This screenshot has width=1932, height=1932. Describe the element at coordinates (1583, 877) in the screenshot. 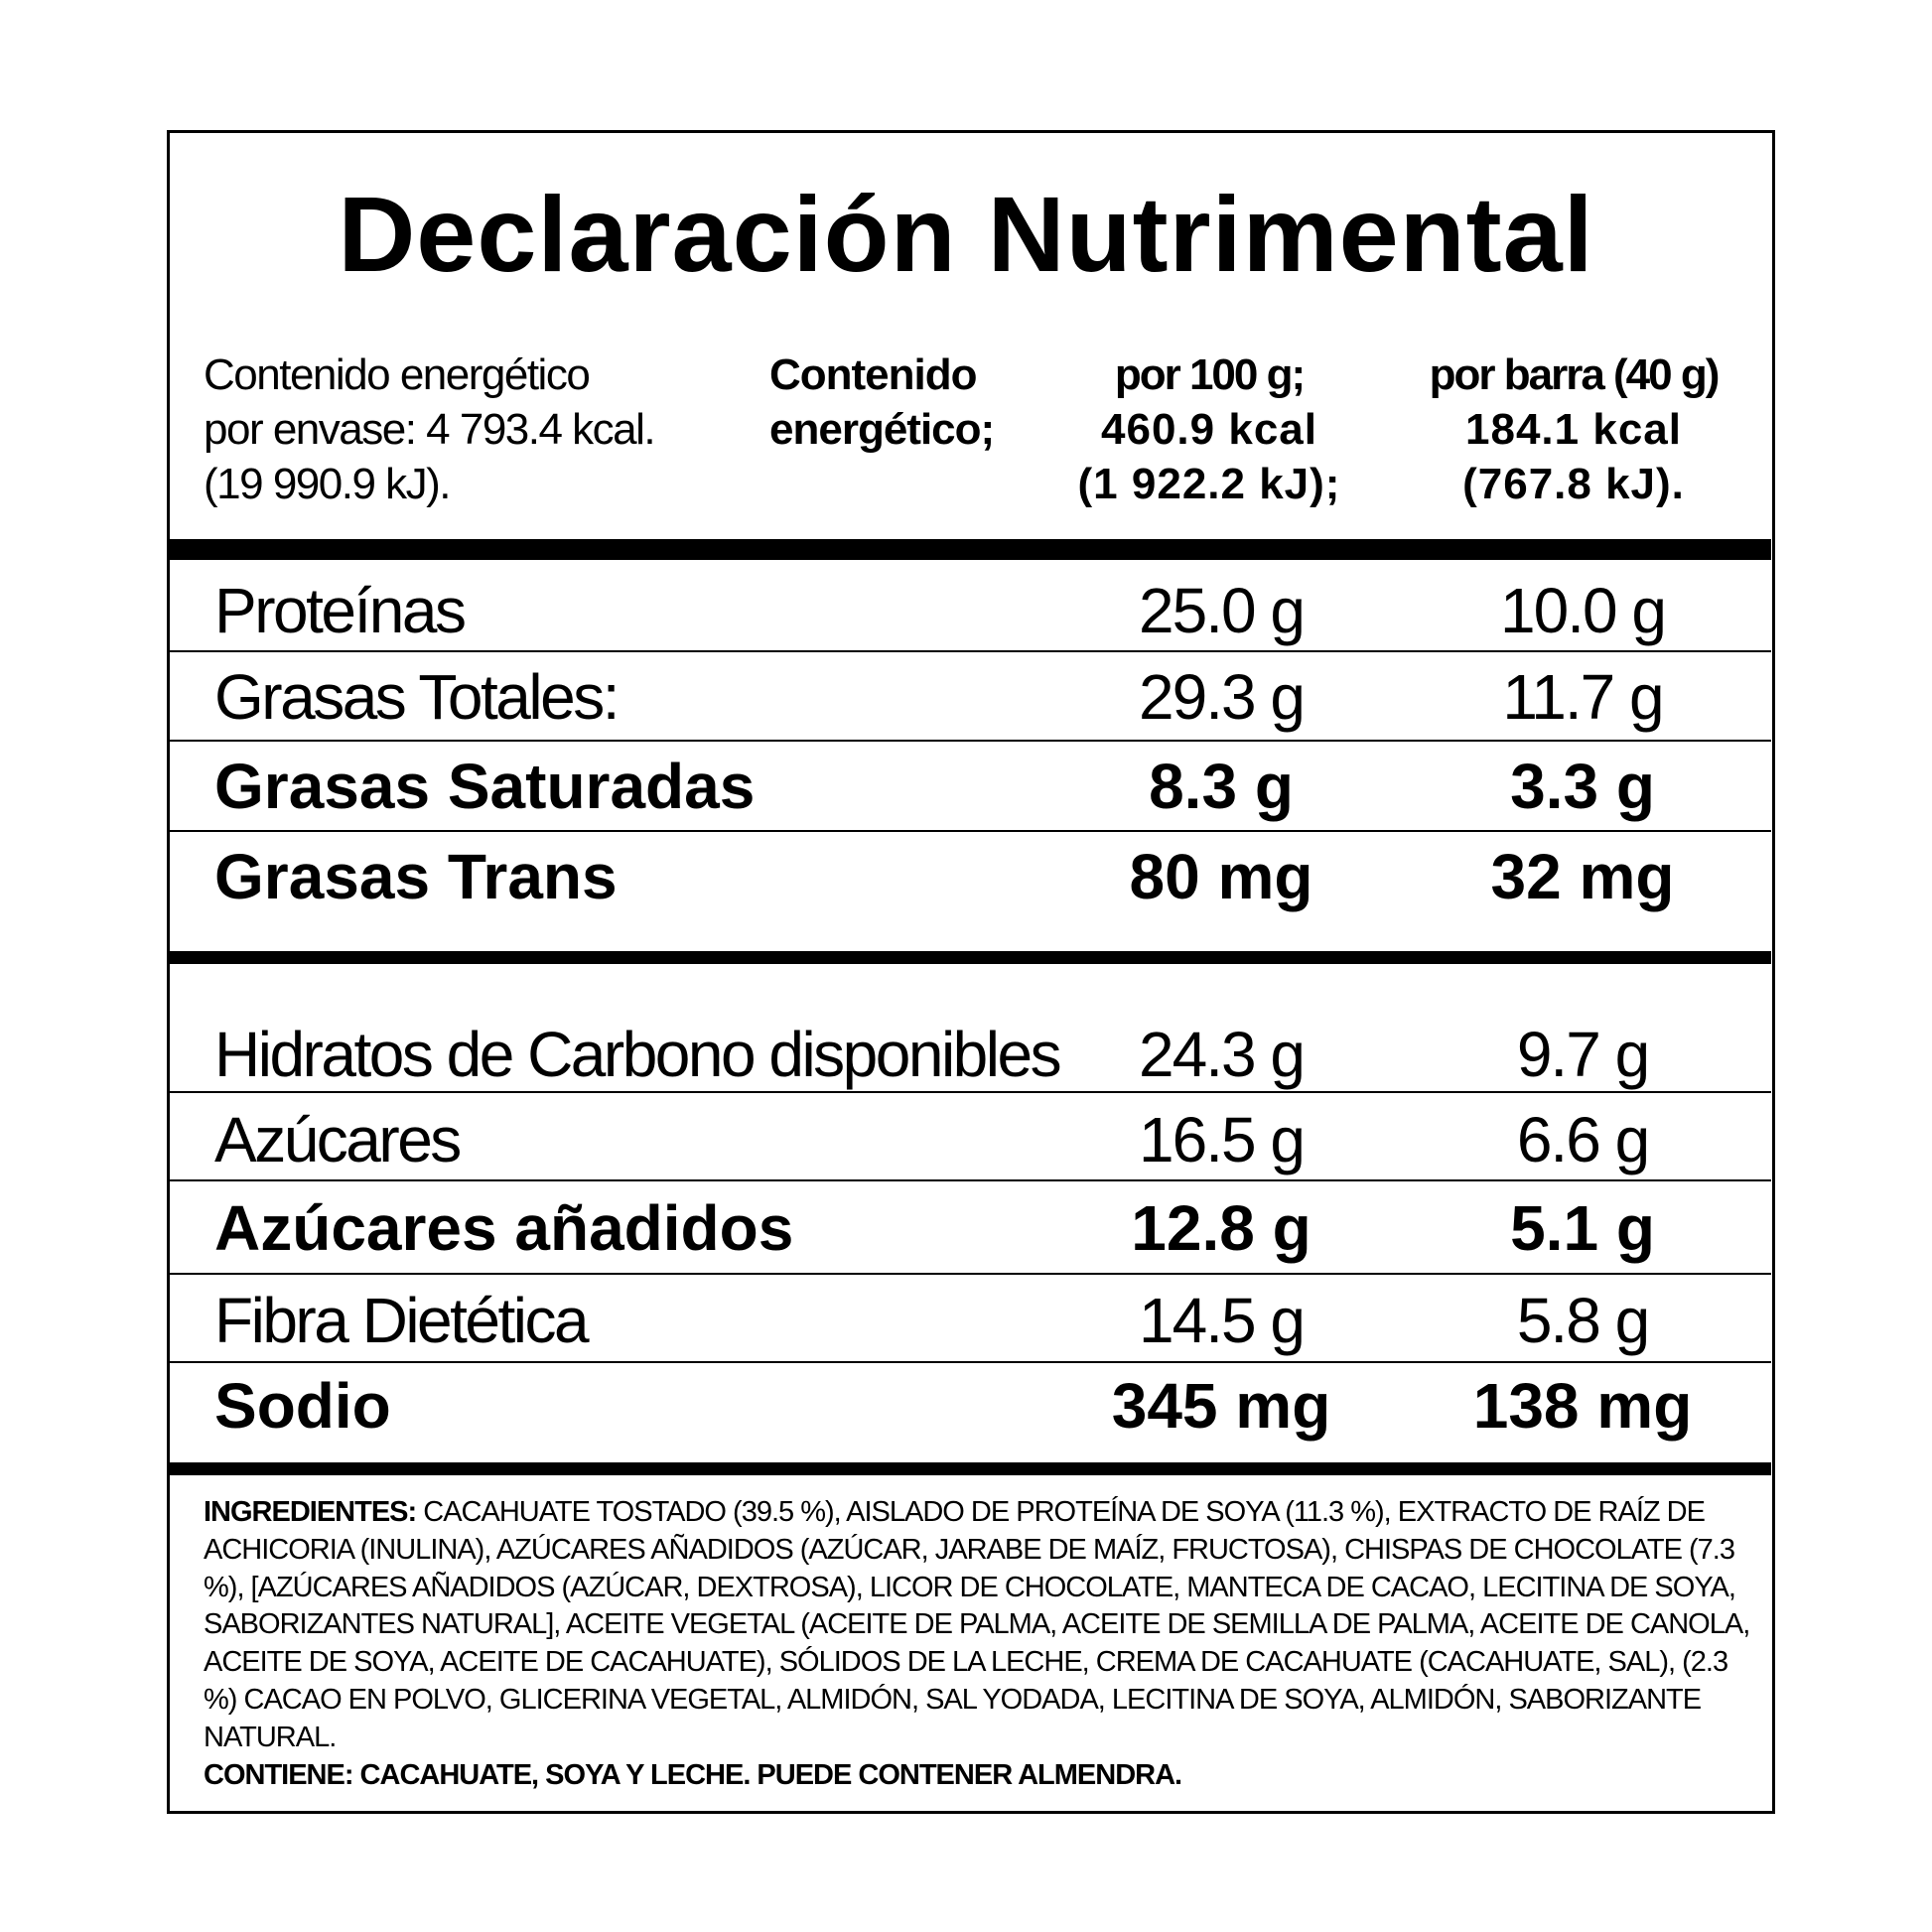

I see `value-per-bar: 32 mg` at that location.